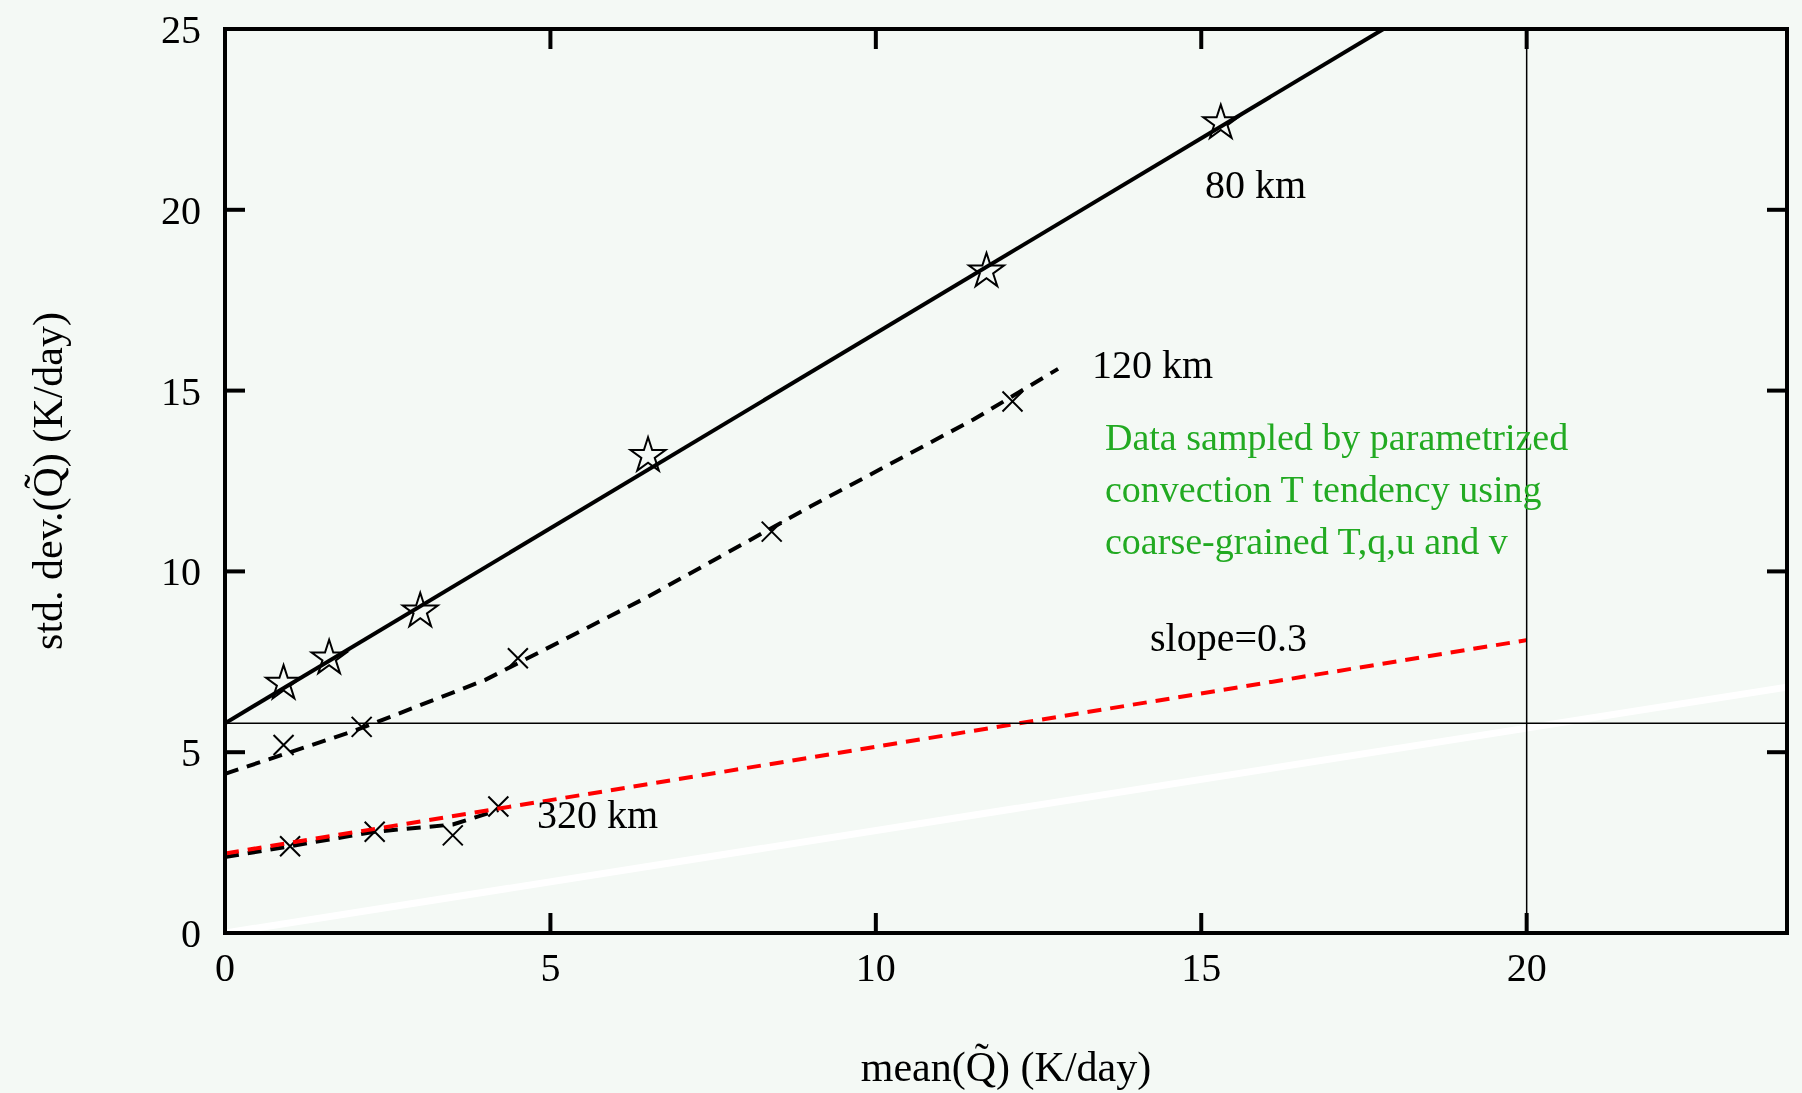  What do you see at coordinates (181, 391) in the screenshot?
I see `y-tick-label: 15` at bounding box center [181, 391].